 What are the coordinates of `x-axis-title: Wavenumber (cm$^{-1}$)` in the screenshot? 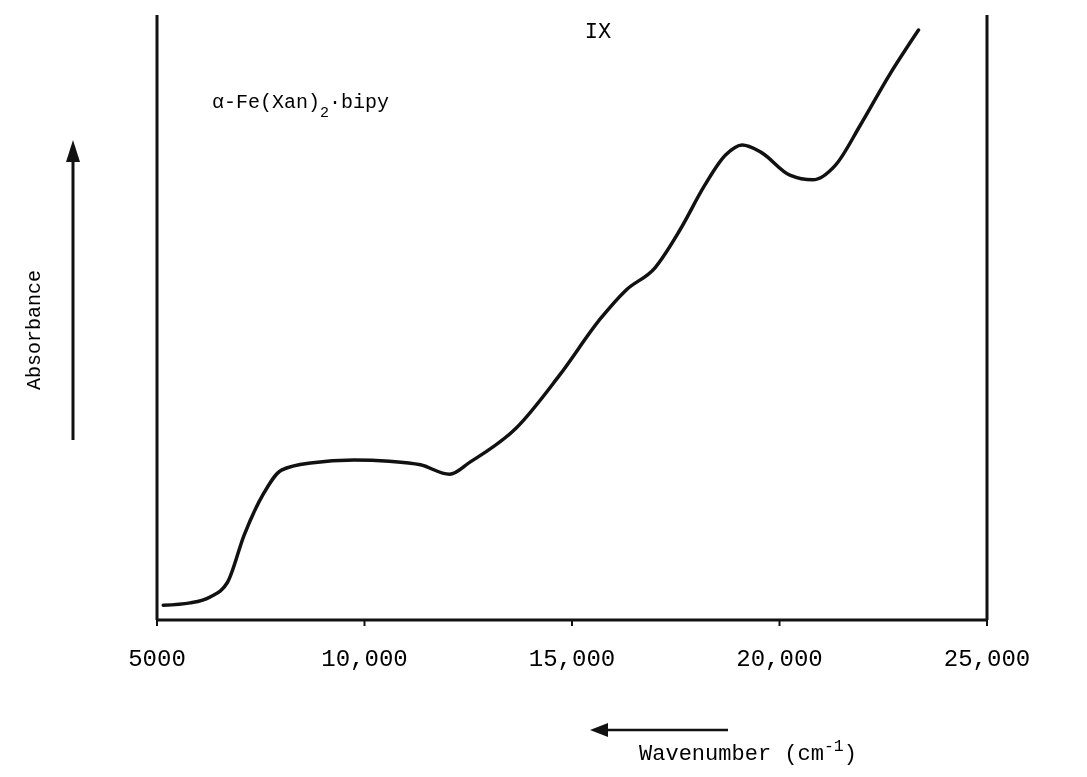 It's located at (748, 751).